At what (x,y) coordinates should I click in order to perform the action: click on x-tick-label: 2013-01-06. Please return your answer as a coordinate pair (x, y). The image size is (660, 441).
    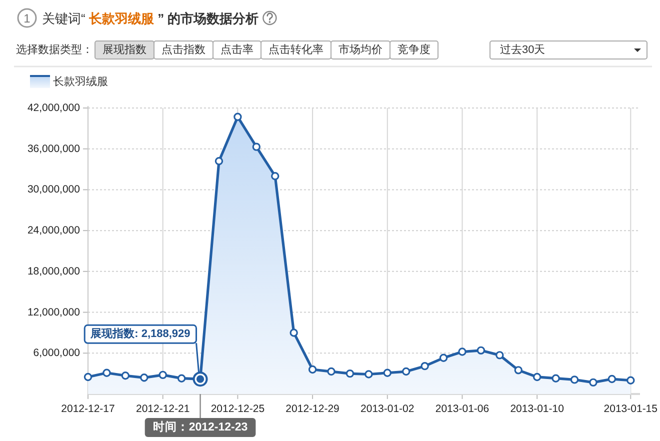
    Looking at the image, I should click on (462, 409).